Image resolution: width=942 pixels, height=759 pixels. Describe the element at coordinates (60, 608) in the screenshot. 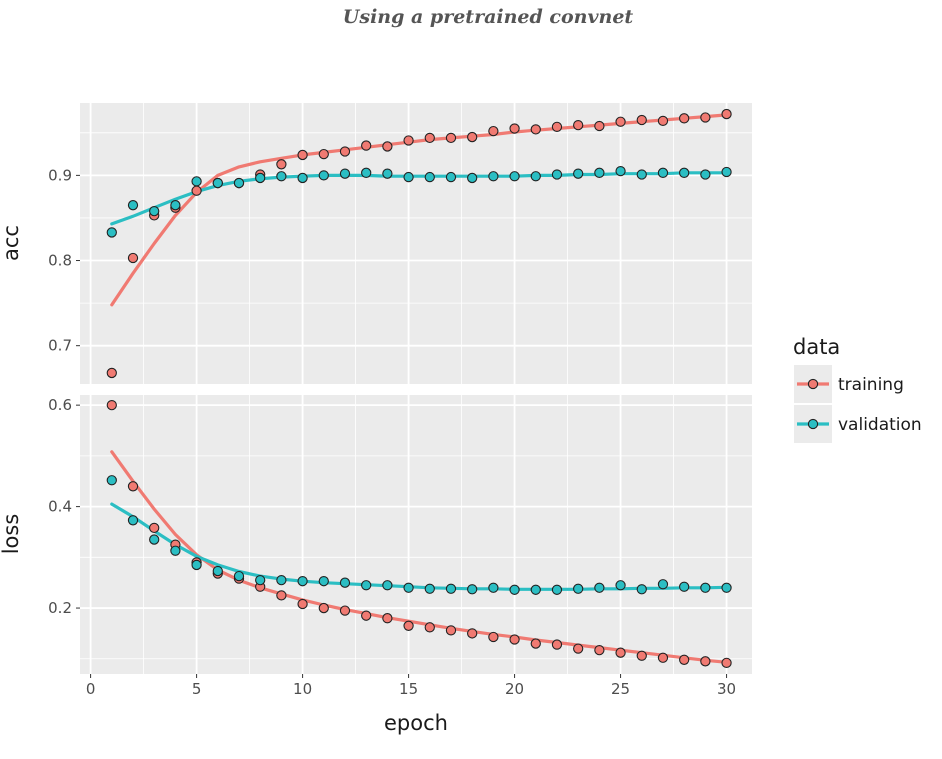

I see `loss-tick-label-y: 0.2` at that location.